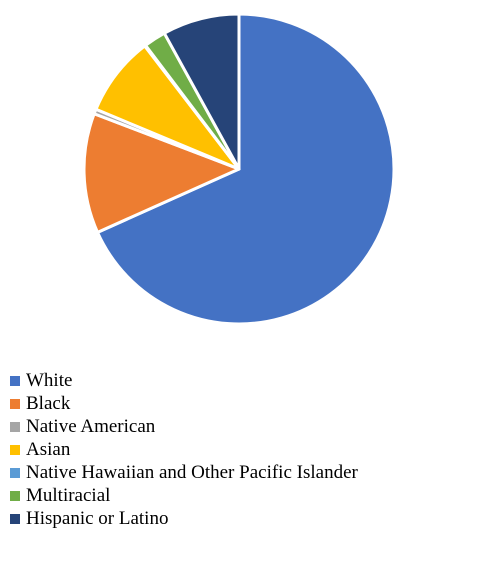 The image size is (496, 587). I want to click on legend-label: Hispanic or Latino, so click(97, 518).